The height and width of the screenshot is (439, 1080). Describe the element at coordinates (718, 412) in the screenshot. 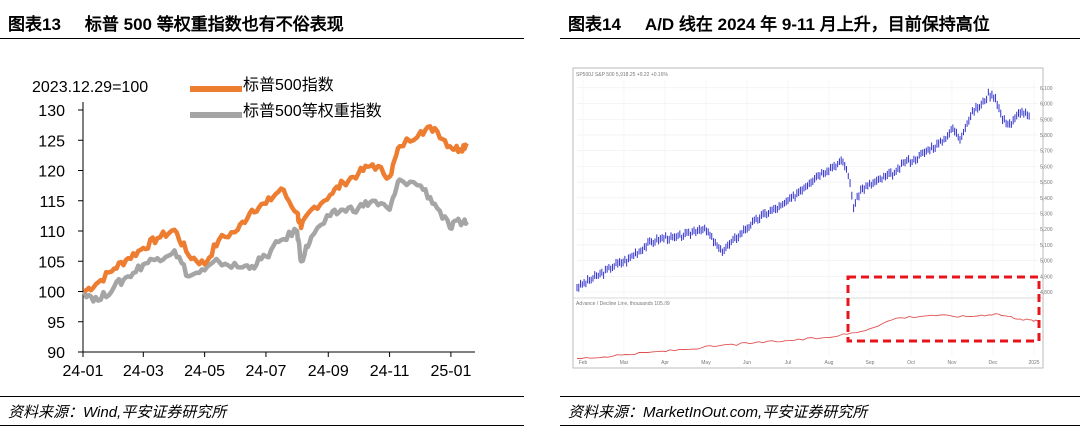

I see `figure-14-source: 资料来源：MarketInOut.com,平安证券研究所` at that location.